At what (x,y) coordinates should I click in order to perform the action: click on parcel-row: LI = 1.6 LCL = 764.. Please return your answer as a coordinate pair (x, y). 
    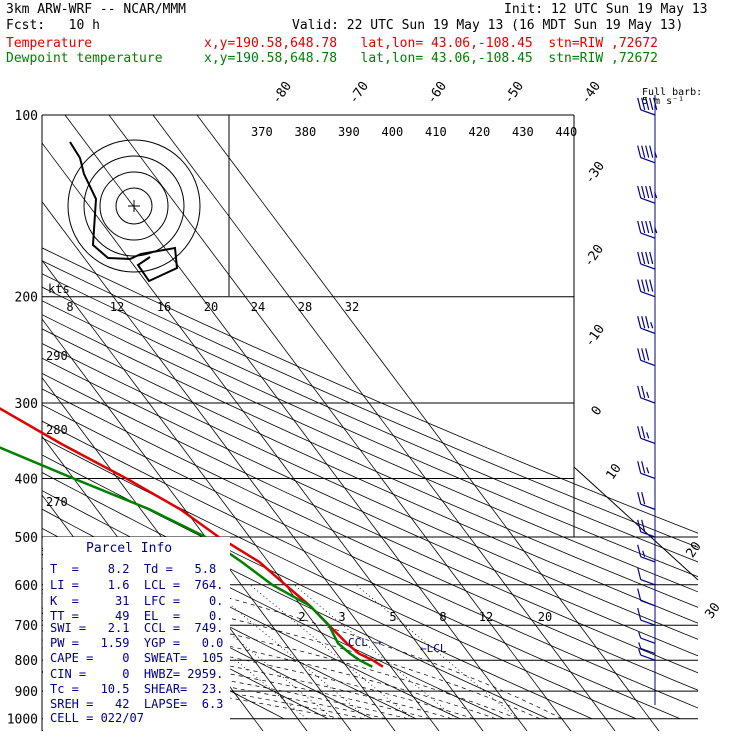
    Looking at the image, I should click on (136, 585).